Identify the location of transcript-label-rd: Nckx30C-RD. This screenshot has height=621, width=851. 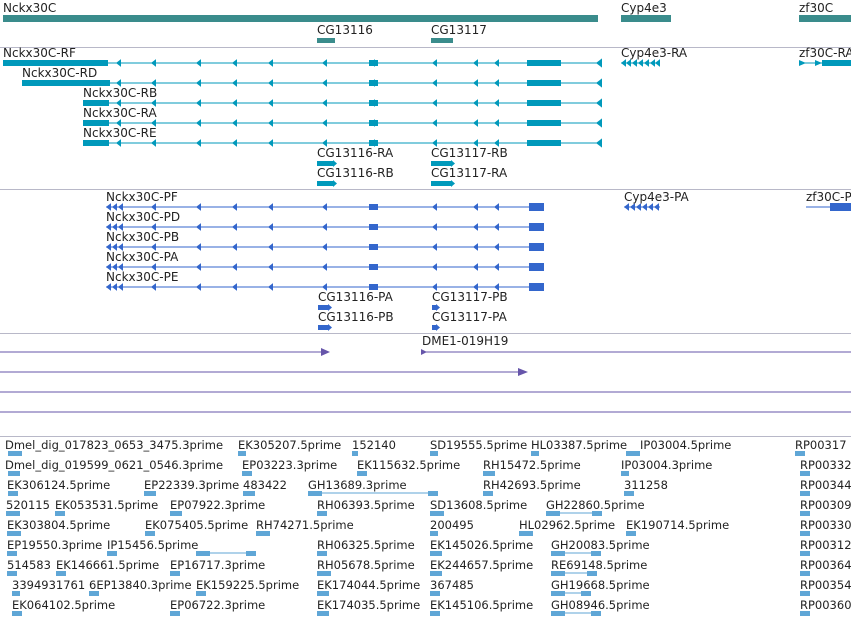
(60, 73).